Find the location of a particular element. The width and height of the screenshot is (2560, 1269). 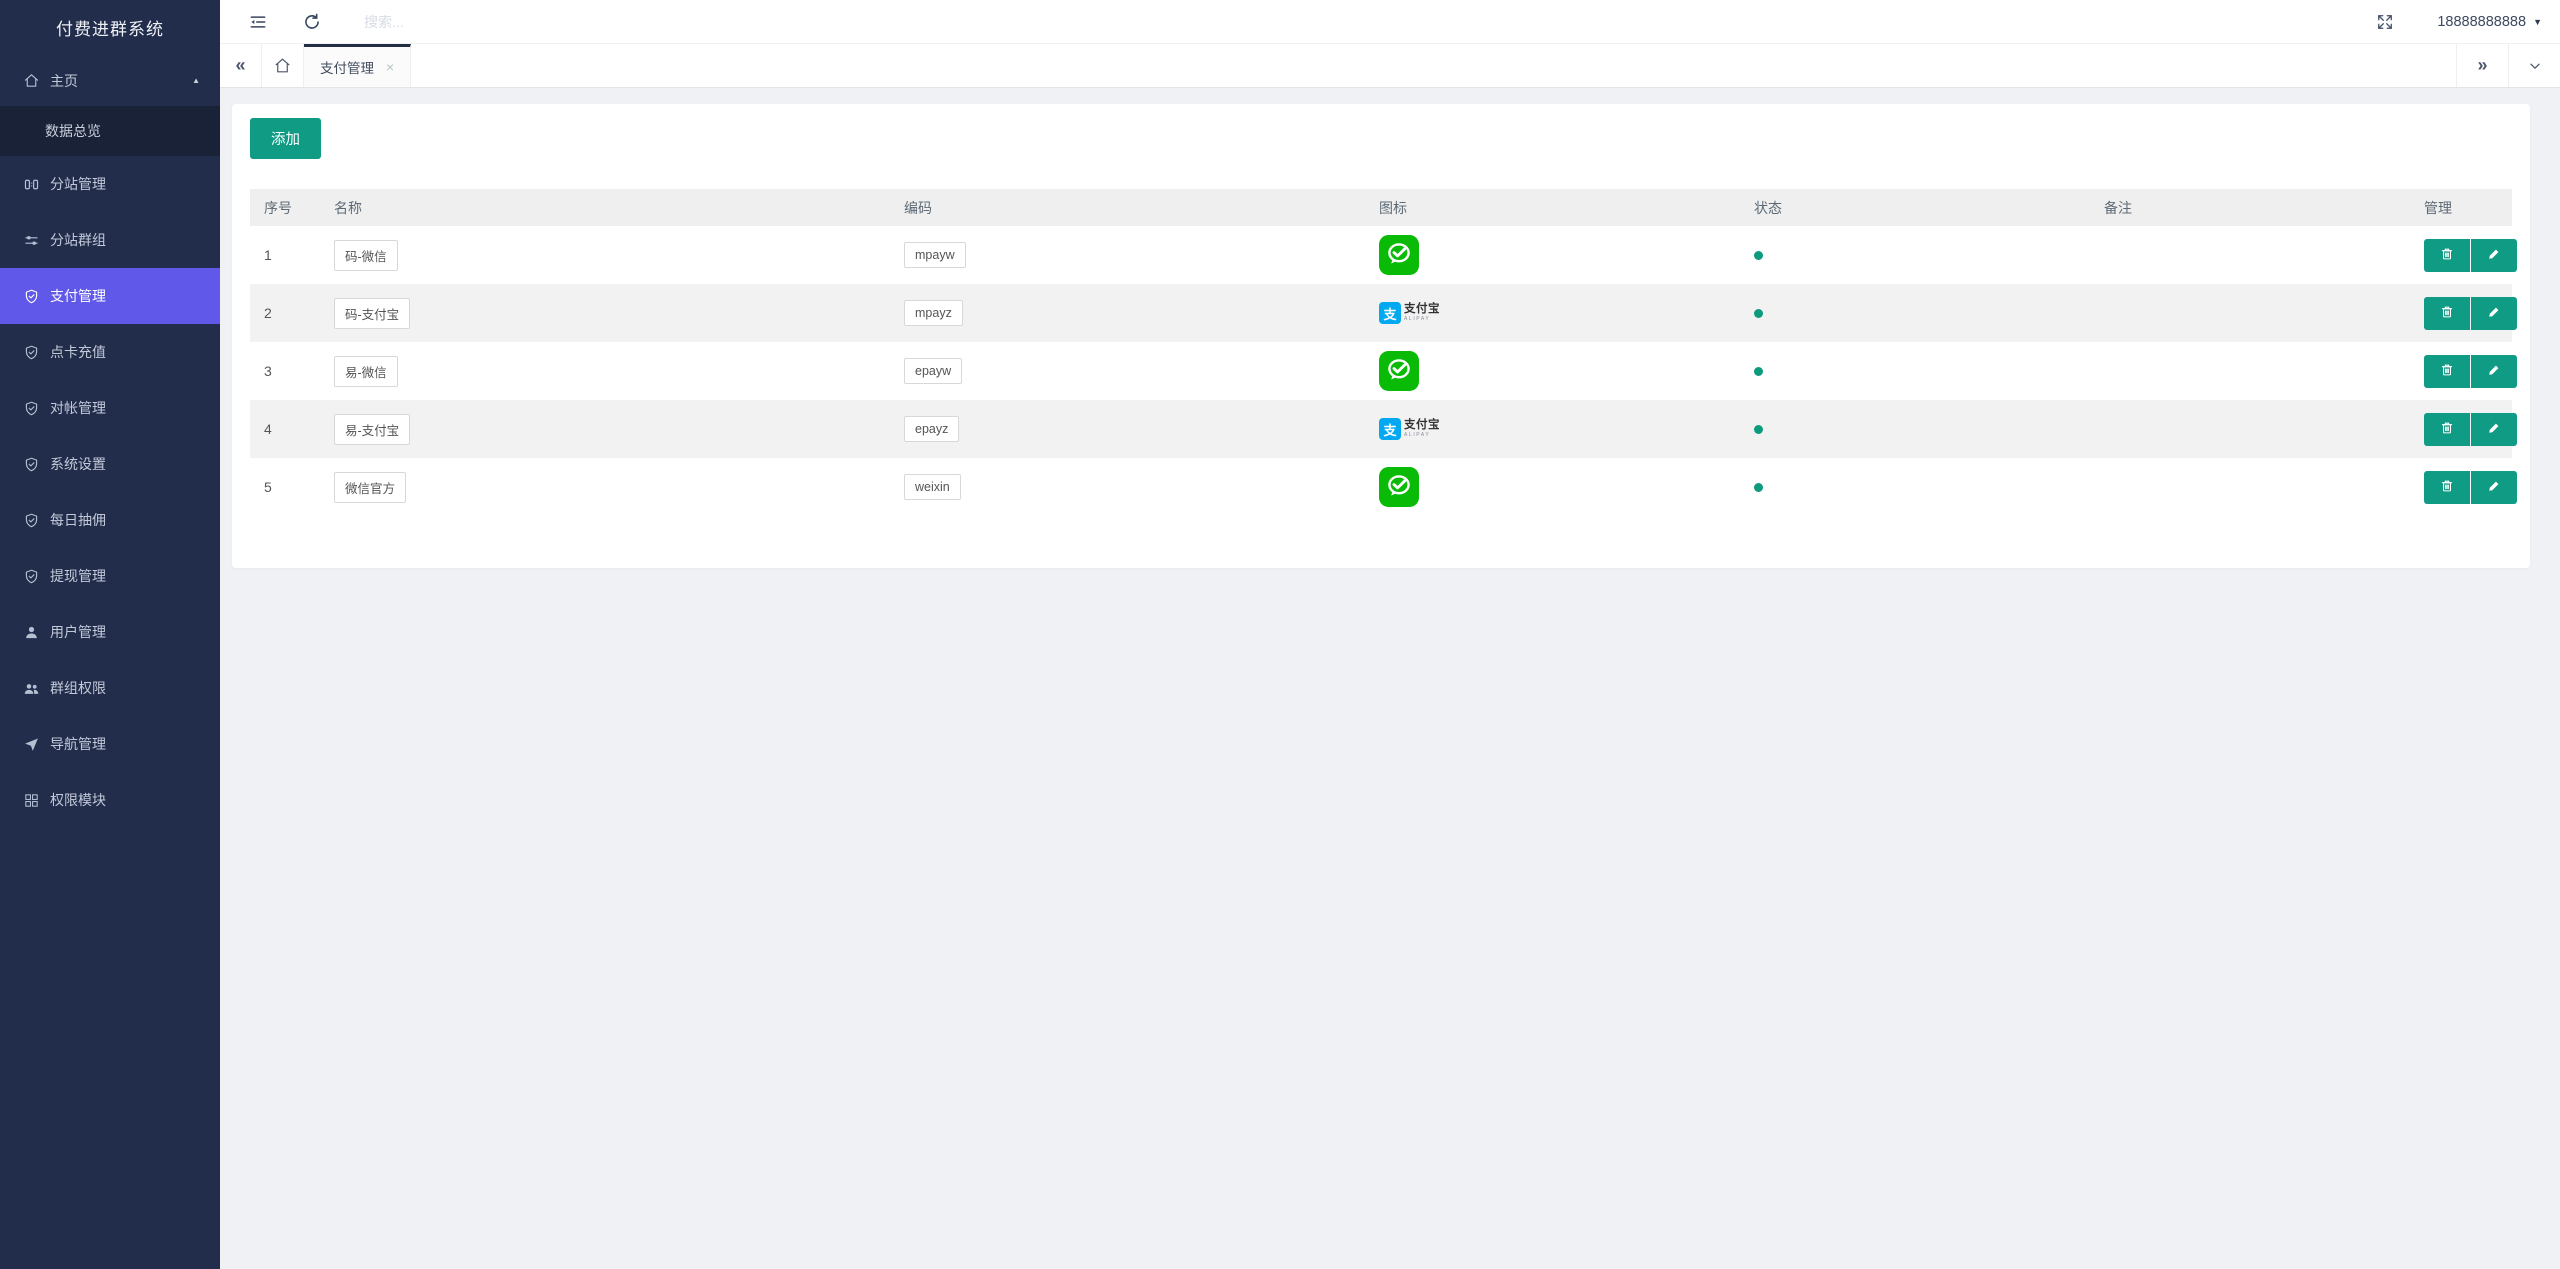

sidebar-item-user-manage: 用户管理 is located at coordinates (110, 632).